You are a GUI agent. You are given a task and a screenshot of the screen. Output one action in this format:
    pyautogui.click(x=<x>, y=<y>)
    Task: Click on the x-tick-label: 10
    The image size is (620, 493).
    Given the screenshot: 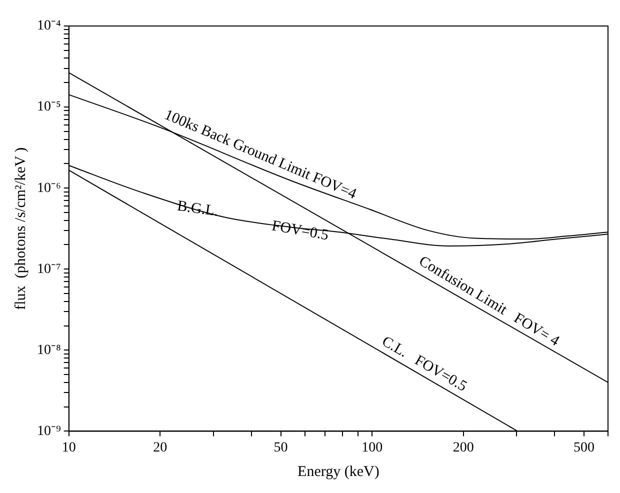 What is the action you would take?
    pyautogui.click(x=69, y=448)
    